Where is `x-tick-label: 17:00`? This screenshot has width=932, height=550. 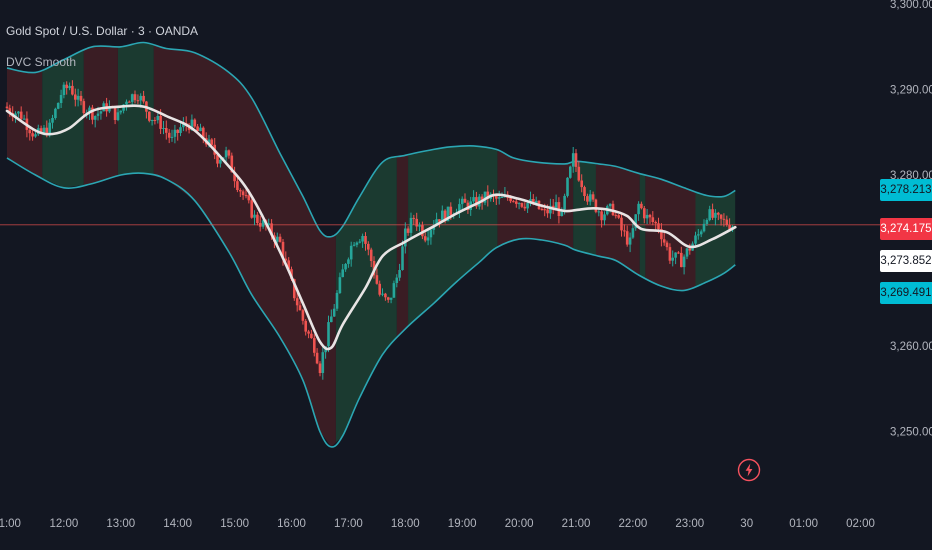 x-tick-label: 17:00 is located at coordinates (348, 524).